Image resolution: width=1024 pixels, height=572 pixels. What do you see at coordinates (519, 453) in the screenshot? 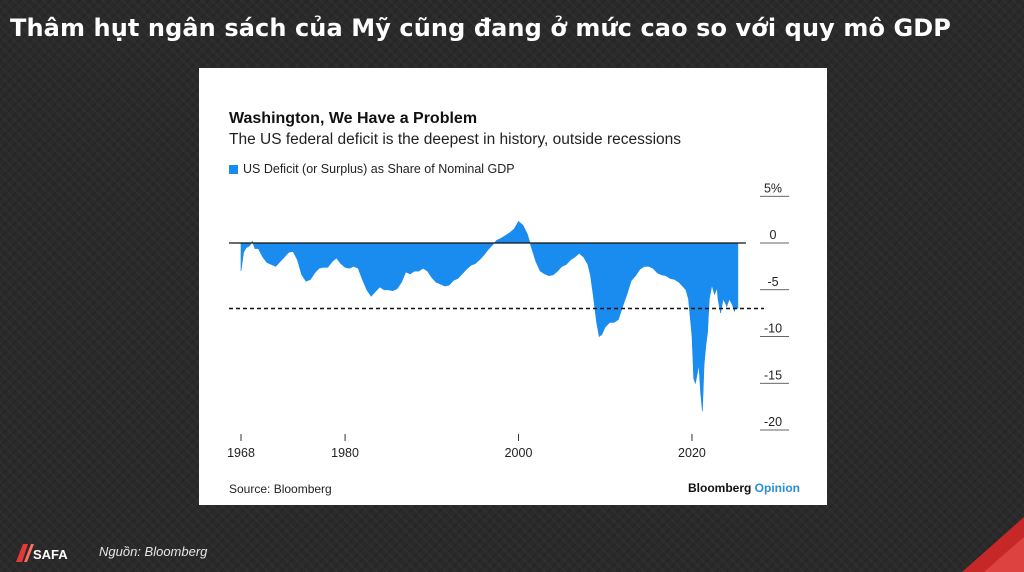
I see `x-tick-label: 2000` at bounding box center [519, 453].